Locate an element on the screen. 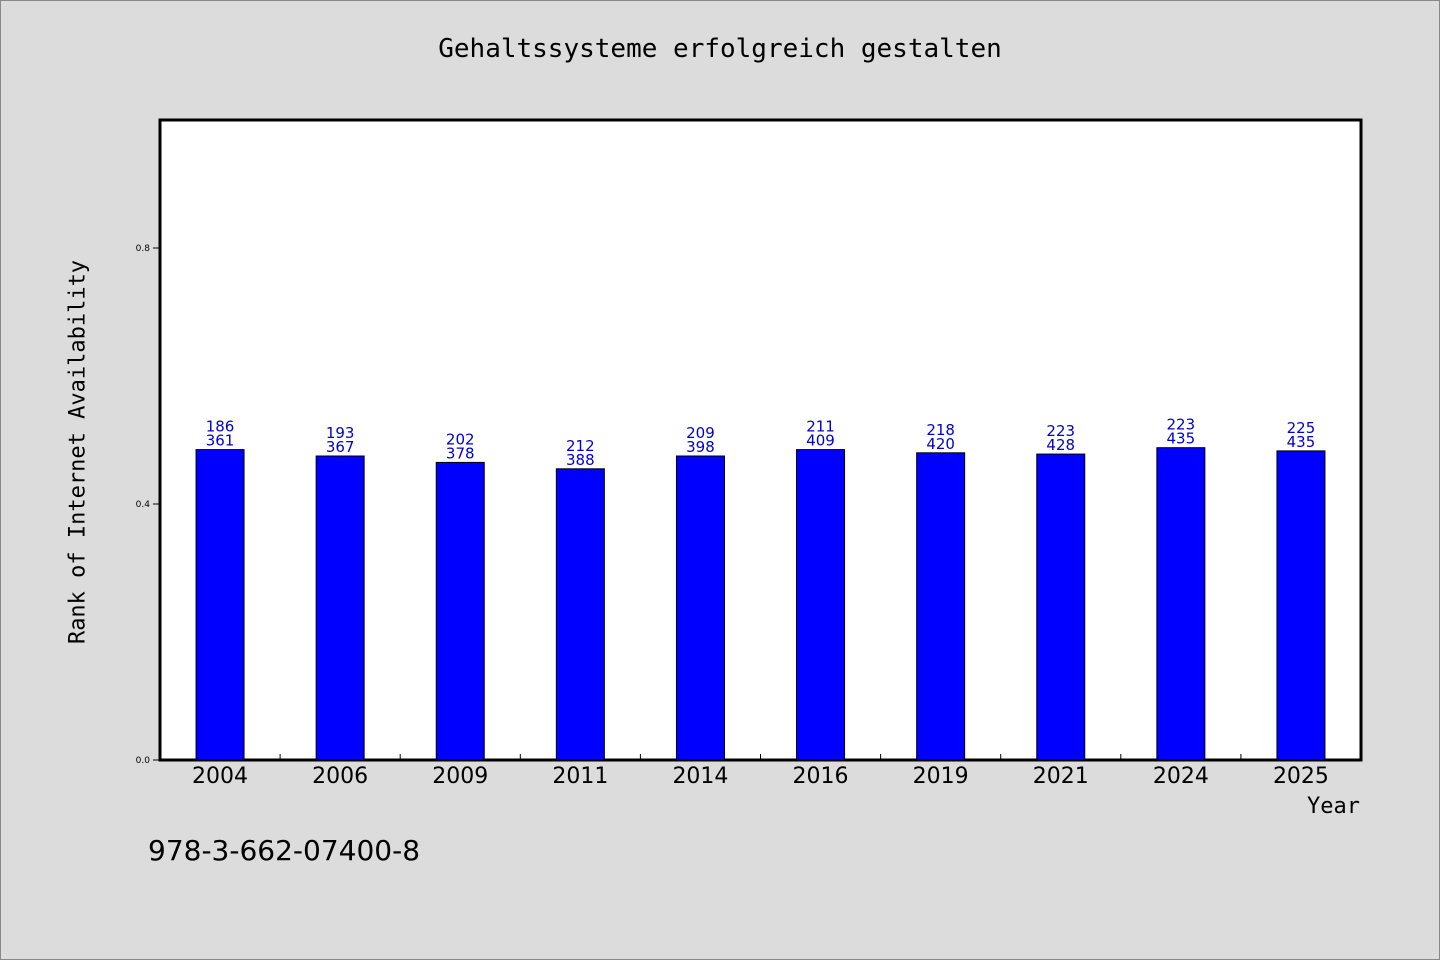  data-label-top: 218 is located at coordinates (940, 430).